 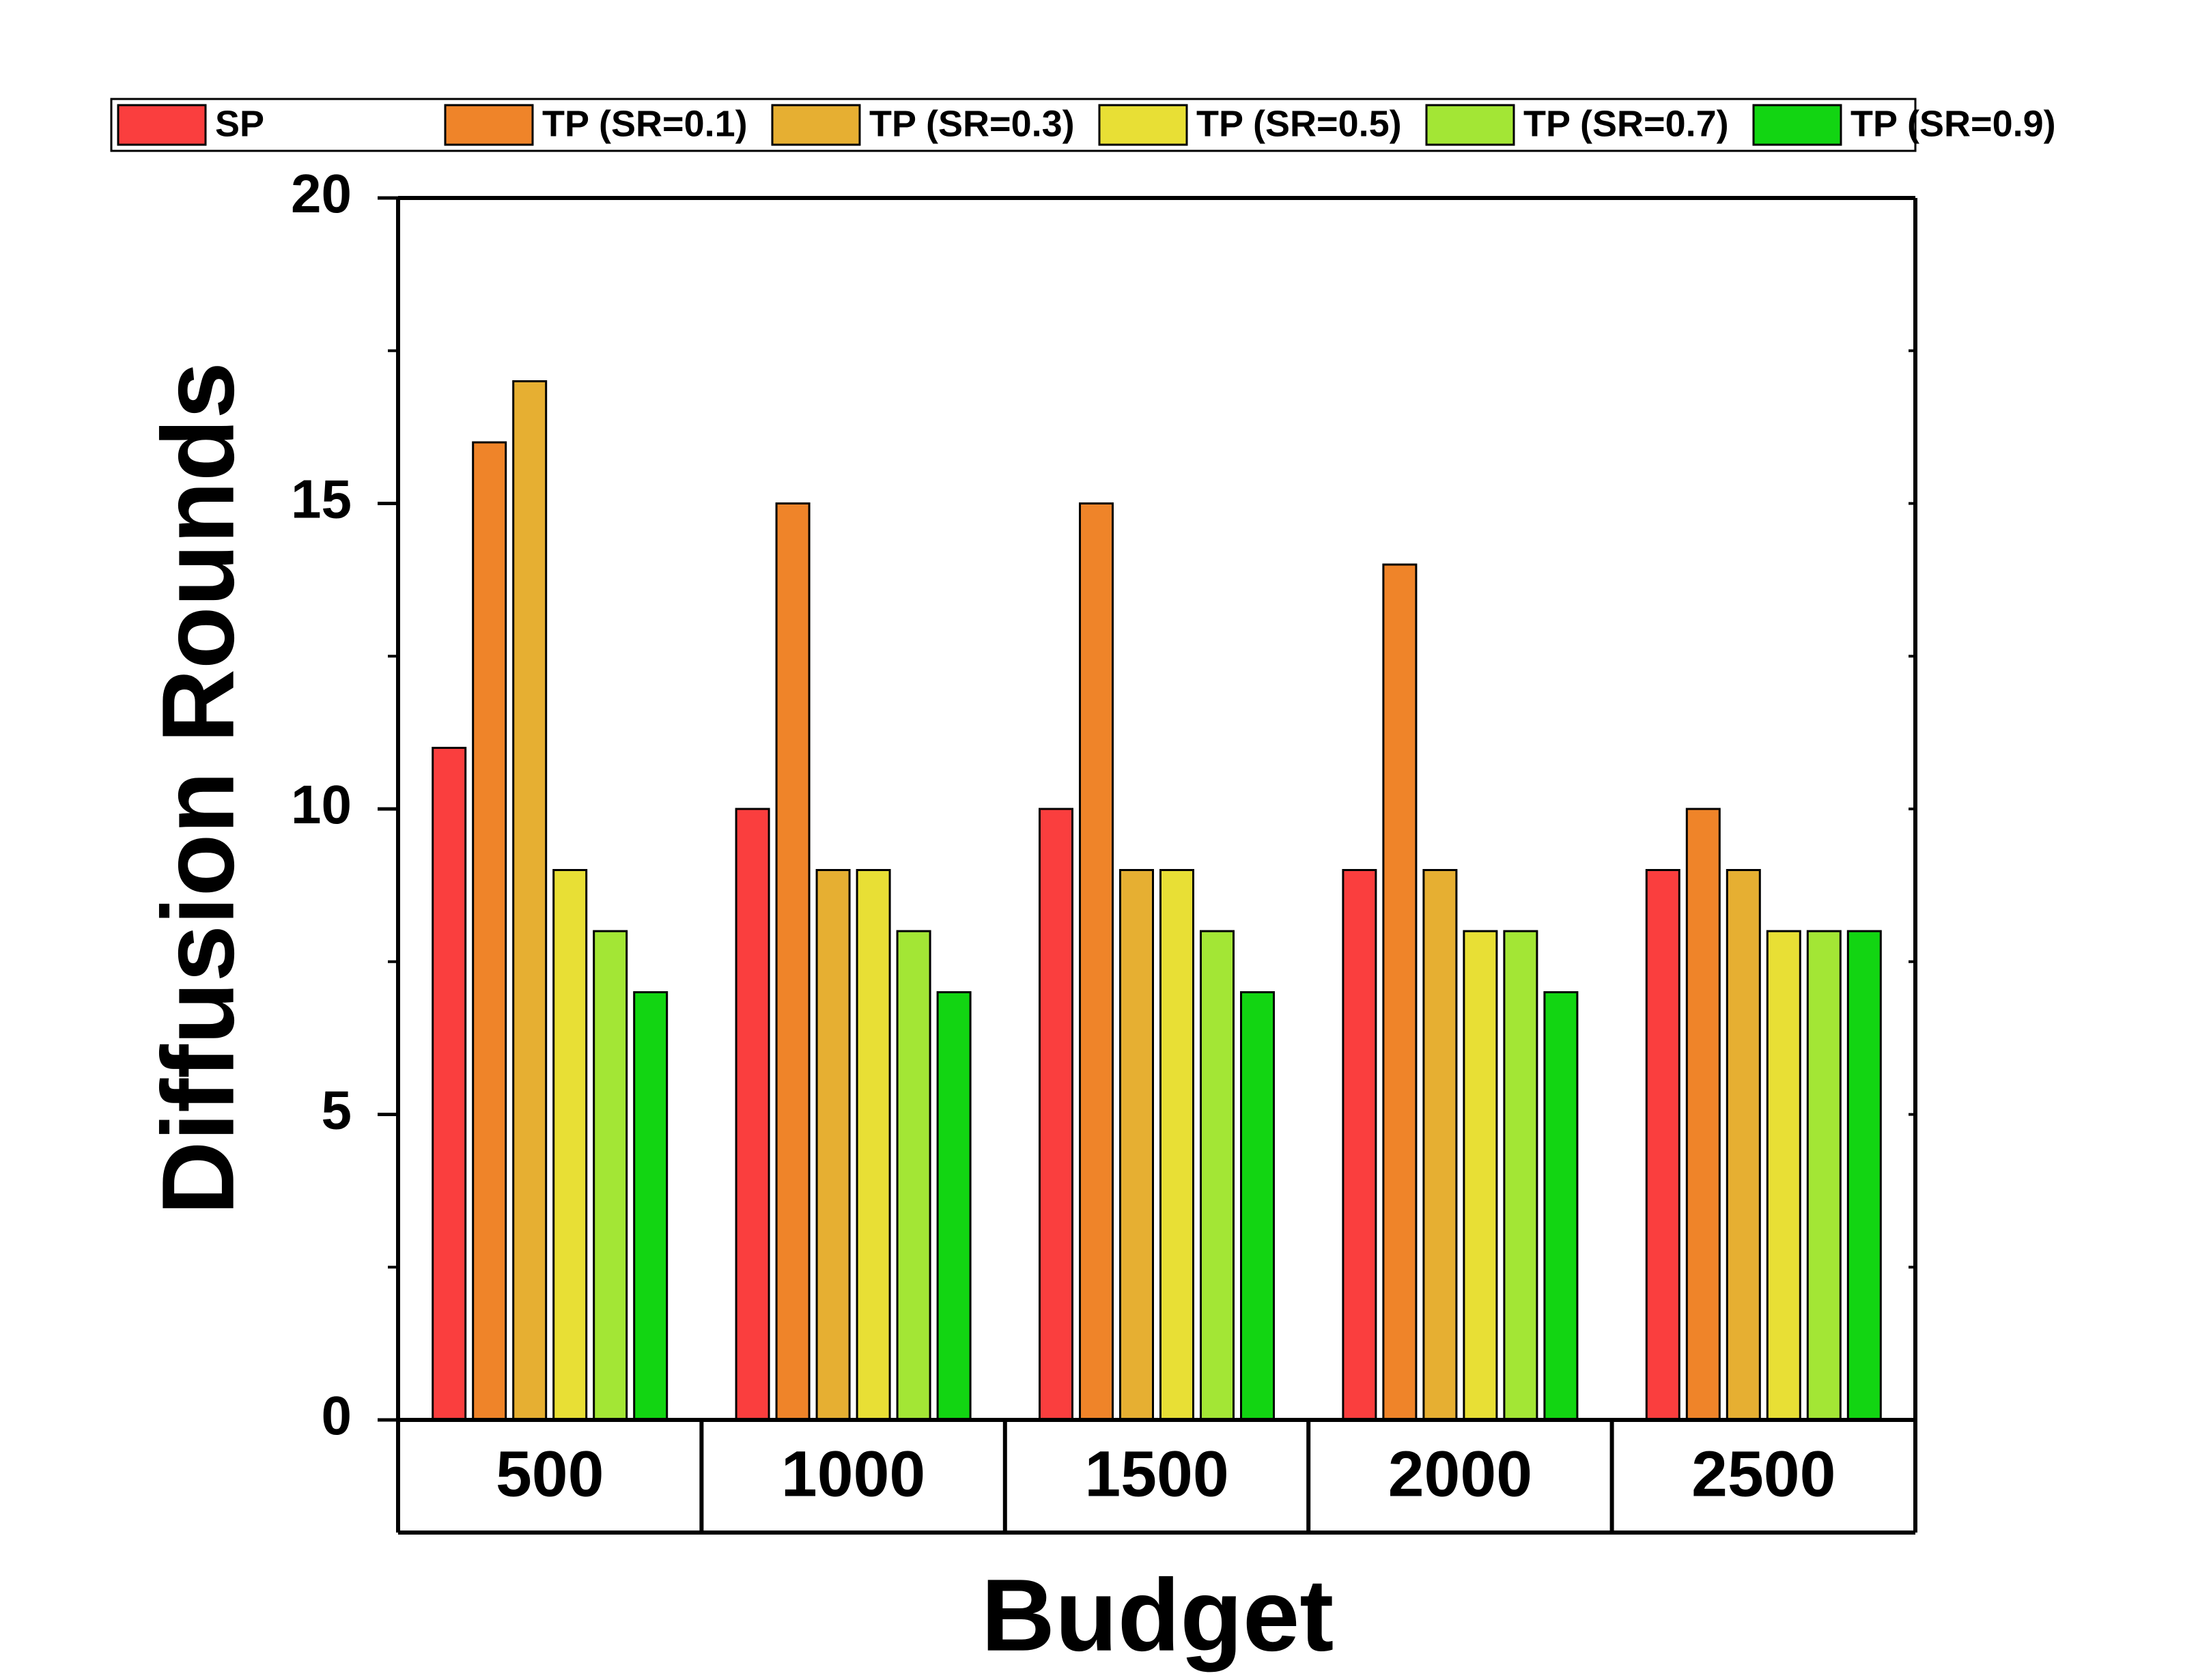 I want to click on legend-label-6: TP (SR=0.9), so click(x=1953, y=123).